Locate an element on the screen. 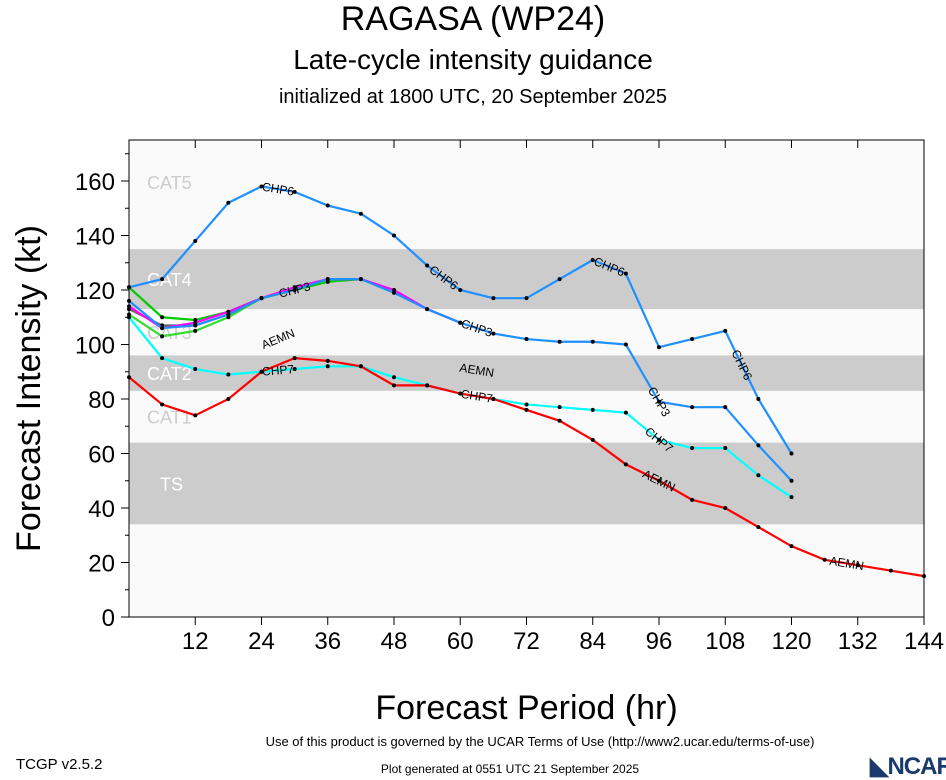 The image size is (946, 780). band-label-cat1: CAT1 is located at coordinates (169, 418).